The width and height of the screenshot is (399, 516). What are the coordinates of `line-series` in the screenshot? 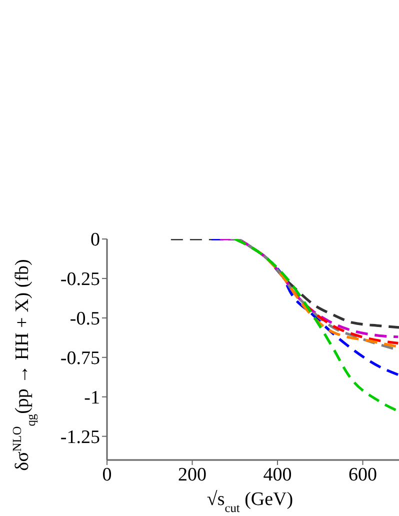 It's located at (316, 325).